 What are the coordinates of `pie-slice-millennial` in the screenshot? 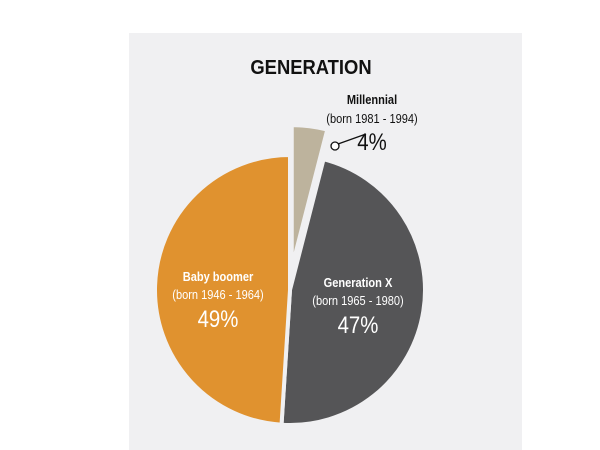 It's located at (309, 196).